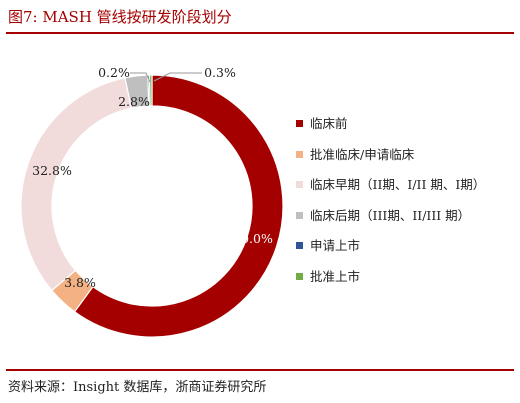 The image size is (520, 403). I want to click on source-note: 资料来源：Insight 数据库，浙商证券研究所, so click(137, 387).